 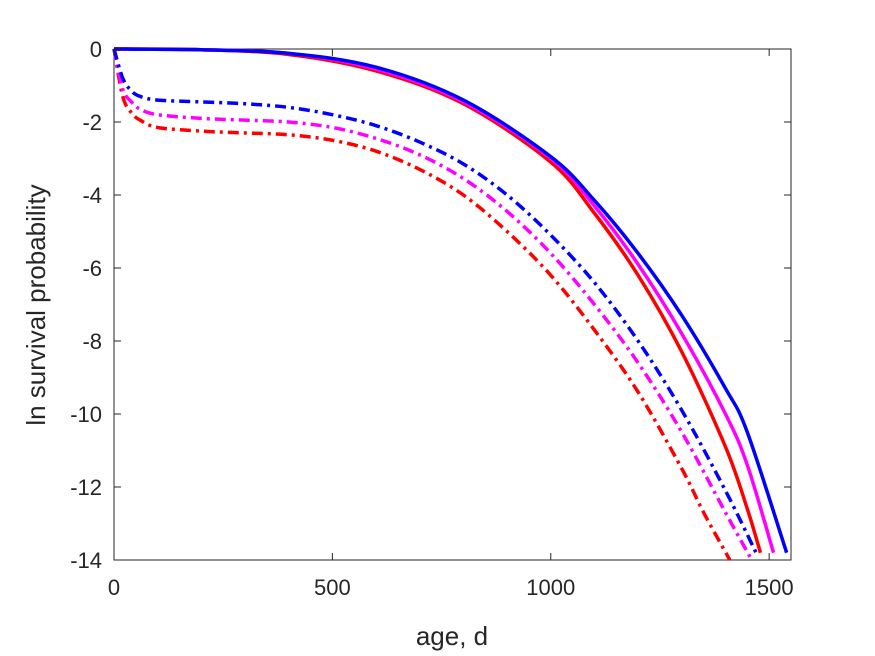 What do you see at coordinates (769, 587) in the screenshot?
I see `x-tick-label: 1500` at bounding box center [769, 587].